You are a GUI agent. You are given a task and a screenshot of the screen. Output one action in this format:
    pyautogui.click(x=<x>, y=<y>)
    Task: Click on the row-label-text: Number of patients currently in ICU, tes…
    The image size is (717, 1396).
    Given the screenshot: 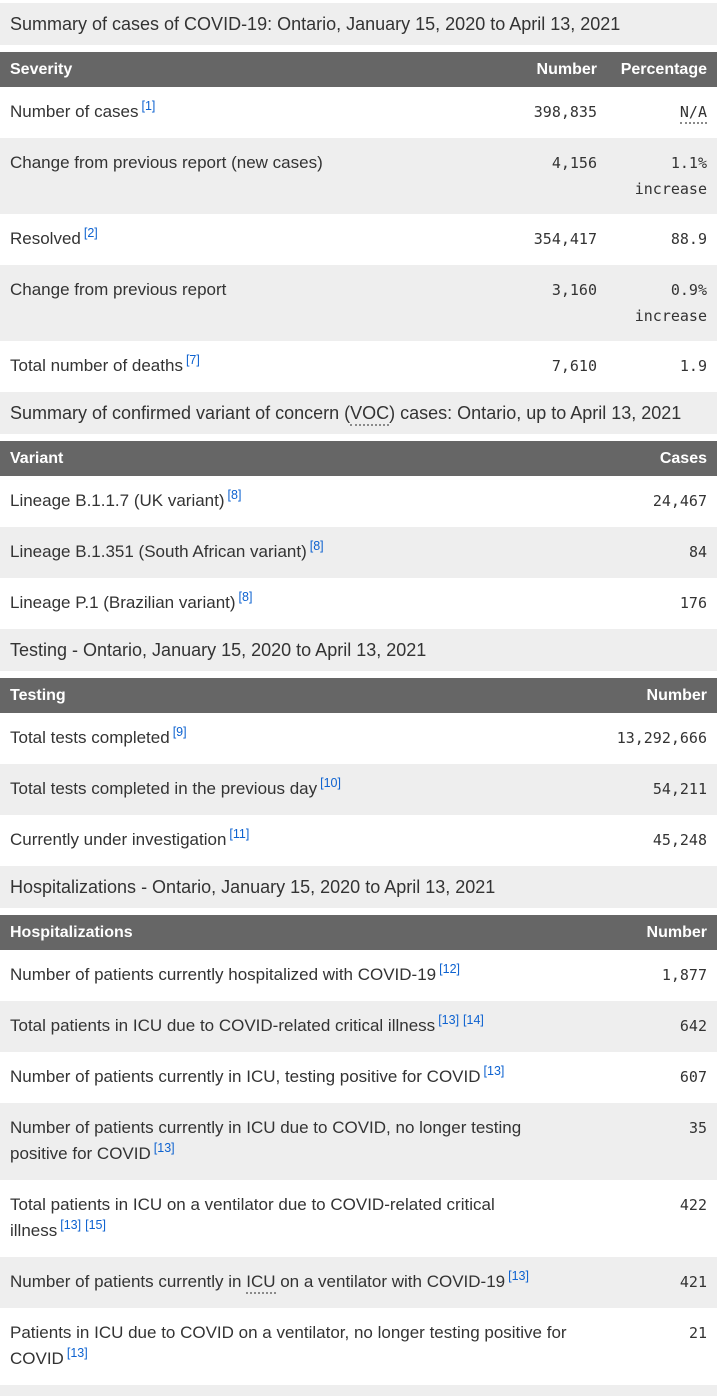 What is the action you would take?
    pyautogui.click(x=245, y=1076)
    